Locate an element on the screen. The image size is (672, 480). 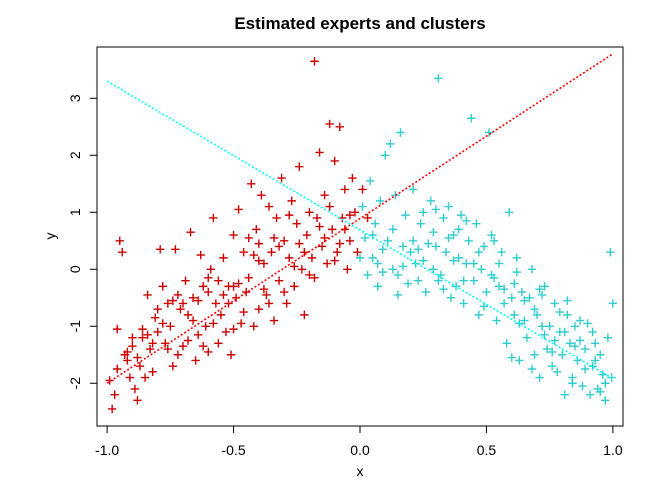
chart-title: Estimated experts and clusters is located at coordinates (359, 23).